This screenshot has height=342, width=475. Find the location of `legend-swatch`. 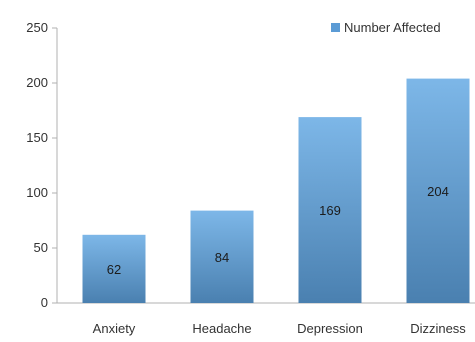

legend-swatch is located at coordinates (335, 27).